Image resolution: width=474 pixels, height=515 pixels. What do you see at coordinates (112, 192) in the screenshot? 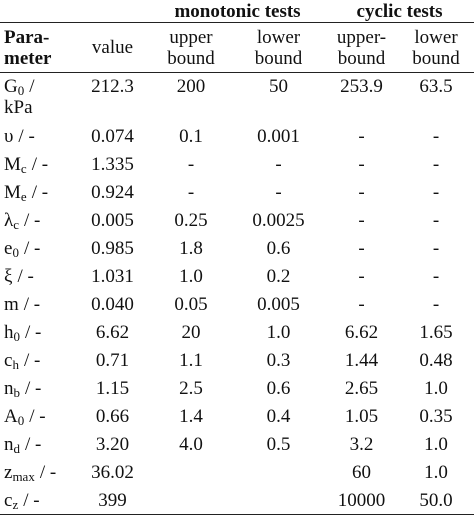
I see `cell-text: 0.924` at bounding box center [112, 192].